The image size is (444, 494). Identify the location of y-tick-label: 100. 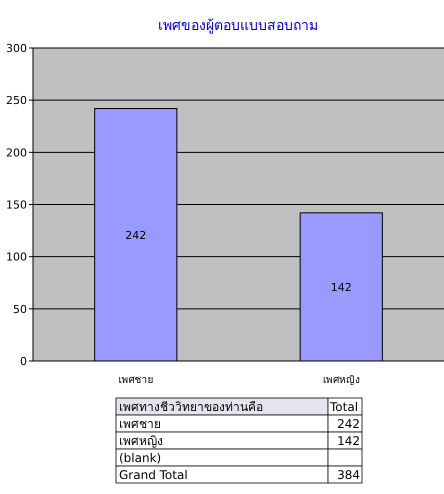
(16, 257).